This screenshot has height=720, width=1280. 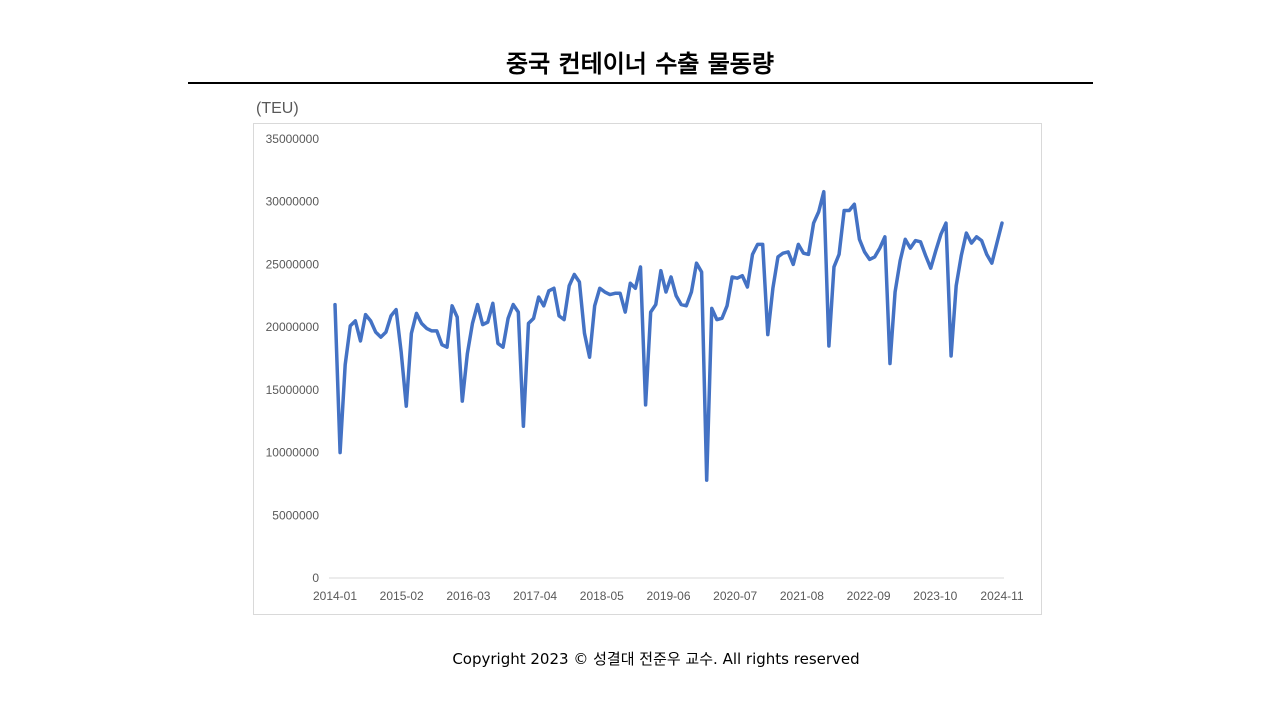 I want to click on y-tick-label: 25000000, so click(x=293, y=264).